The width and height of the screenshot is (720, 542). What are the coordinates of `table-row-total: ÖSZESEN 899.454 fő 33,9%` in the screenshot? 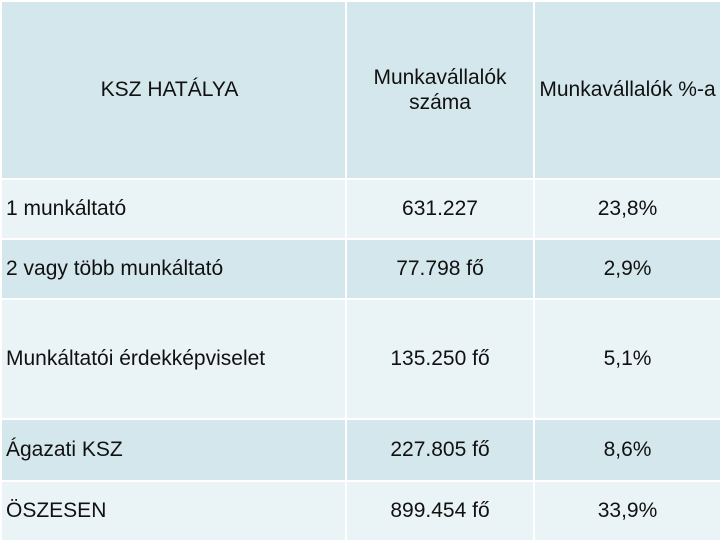 It's located at (360, 511).